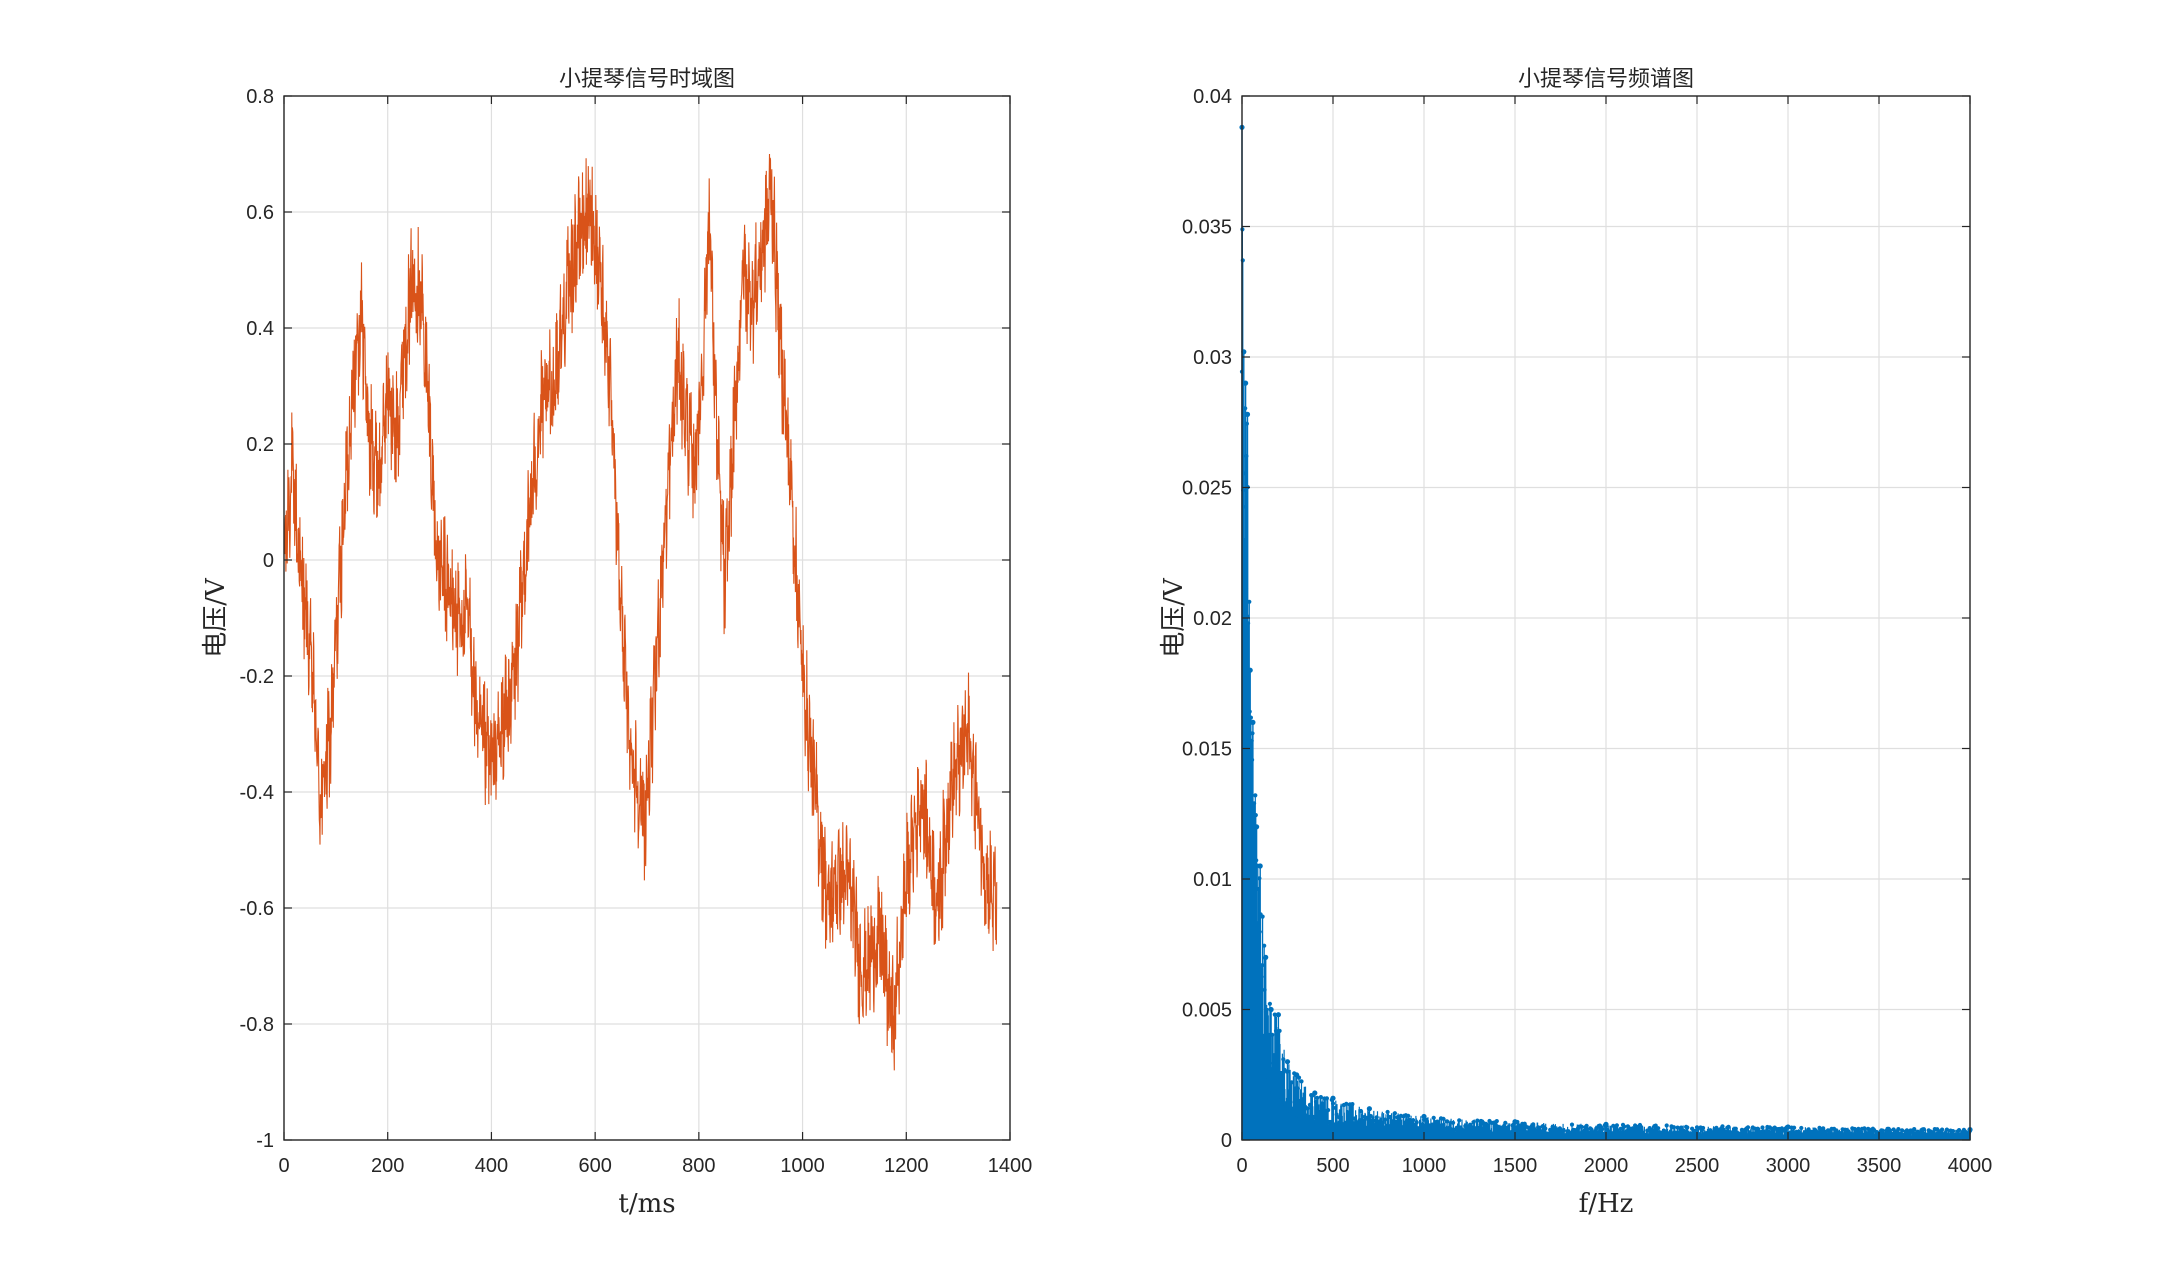 Image resolution: width=2160 pixels, height=1272 pixels. Describe the element at coordinates (1606, 78) in the screenshot. I see `spectrum-title: 小提琴信号频谱图` at that location.